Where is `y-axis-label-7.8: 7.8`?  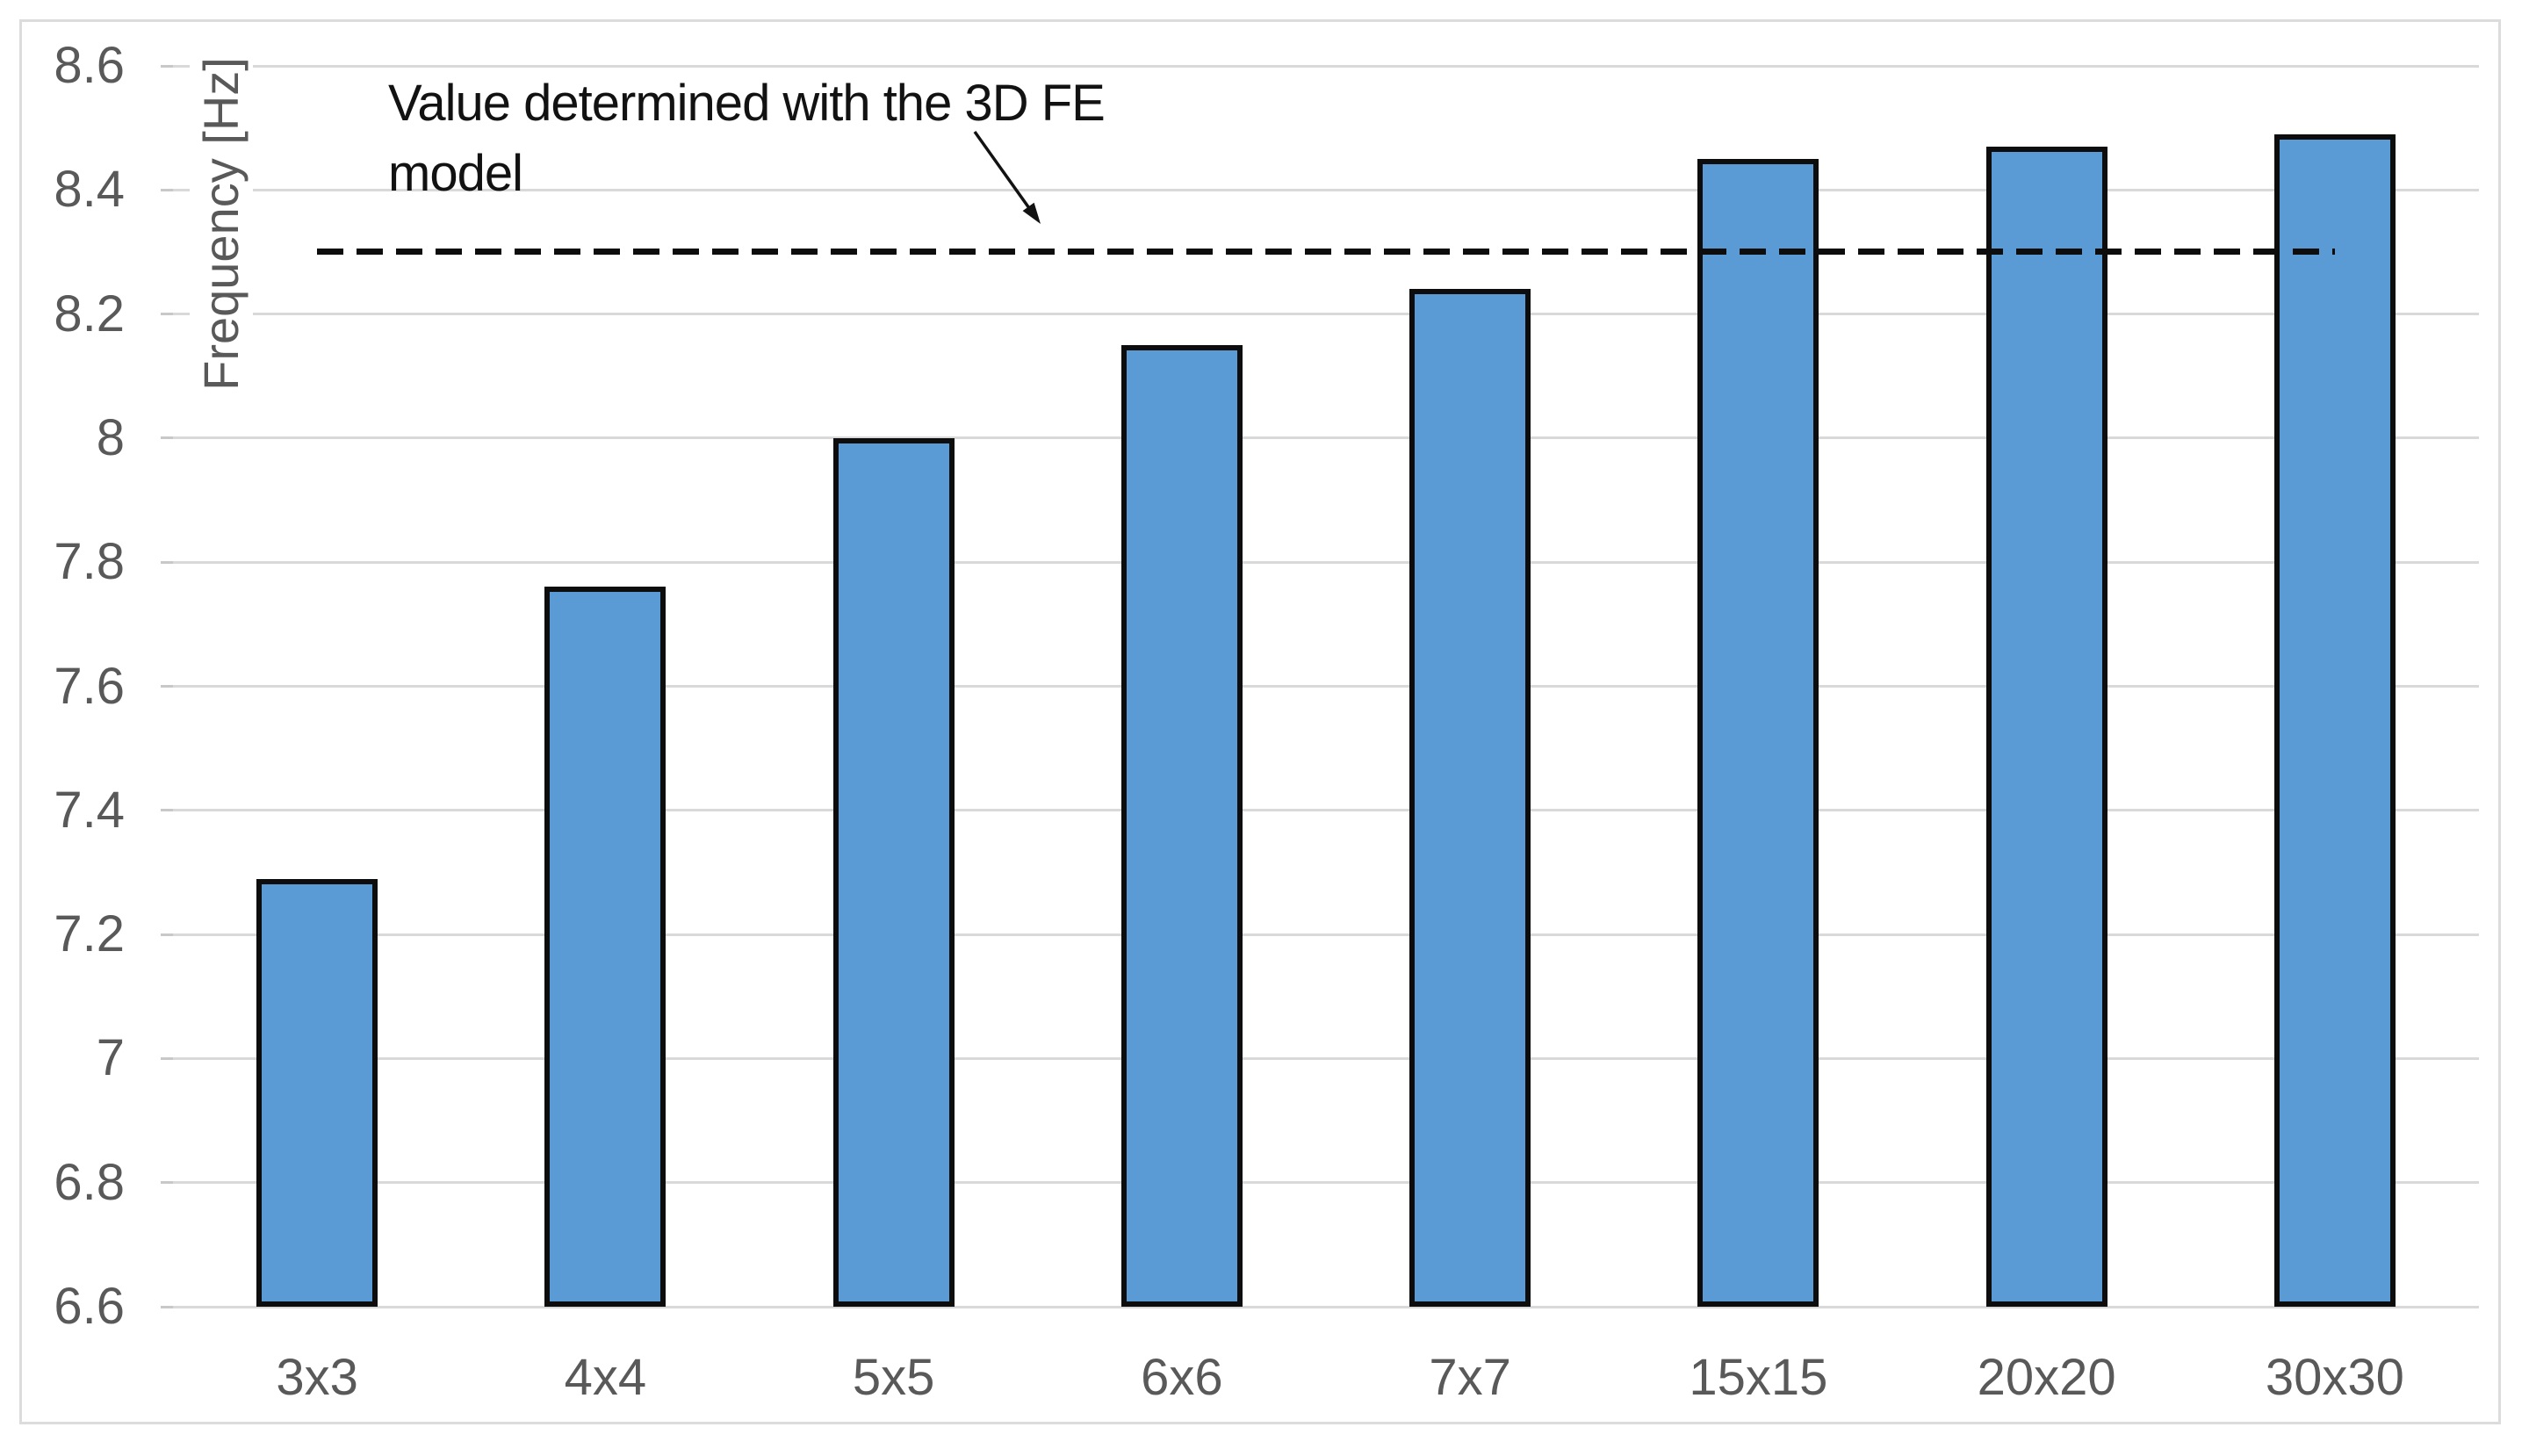
y-axis-label-7.8: 7.8 is located at coordinates (90, 562).